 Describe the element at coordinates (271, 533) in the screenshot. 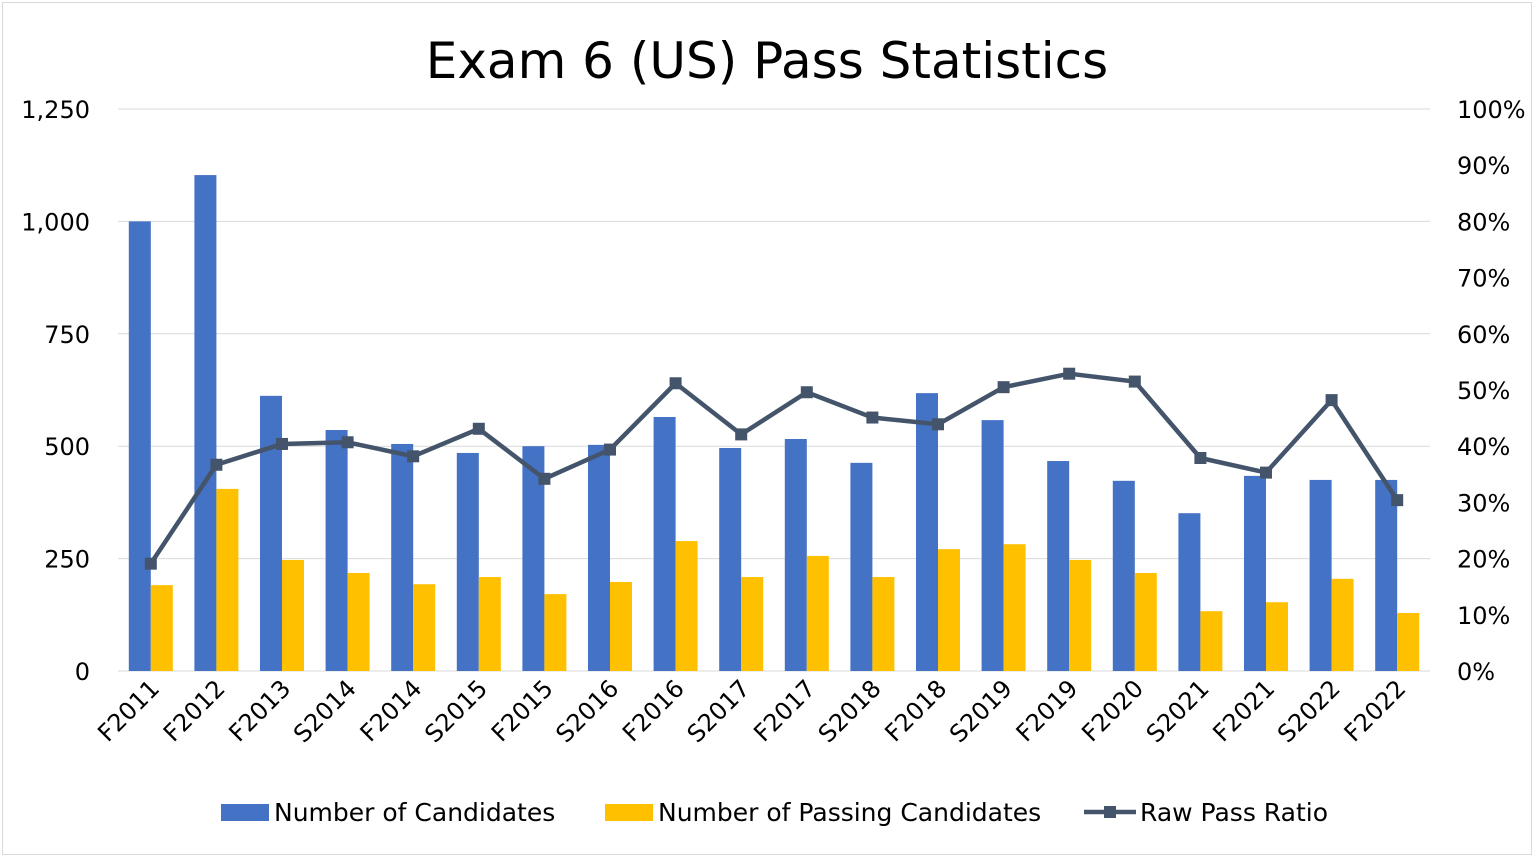

I see `bar-candidates-F2013` at that location.